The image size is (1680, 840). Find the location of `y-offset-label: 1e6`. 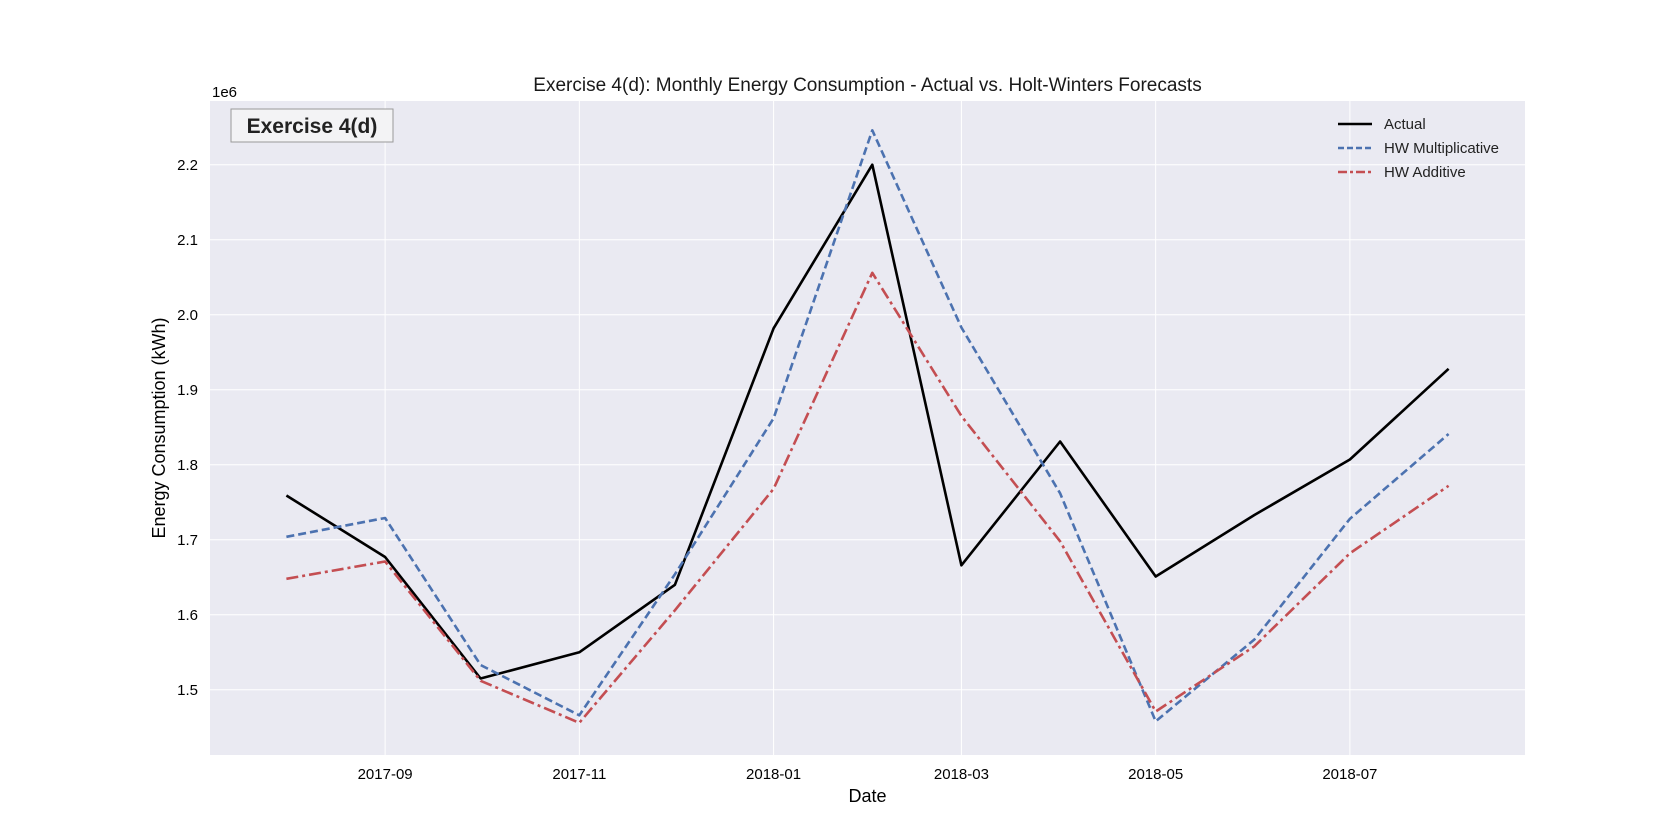

y-offset-label: 1e6 is located at coordinates (224, 92).